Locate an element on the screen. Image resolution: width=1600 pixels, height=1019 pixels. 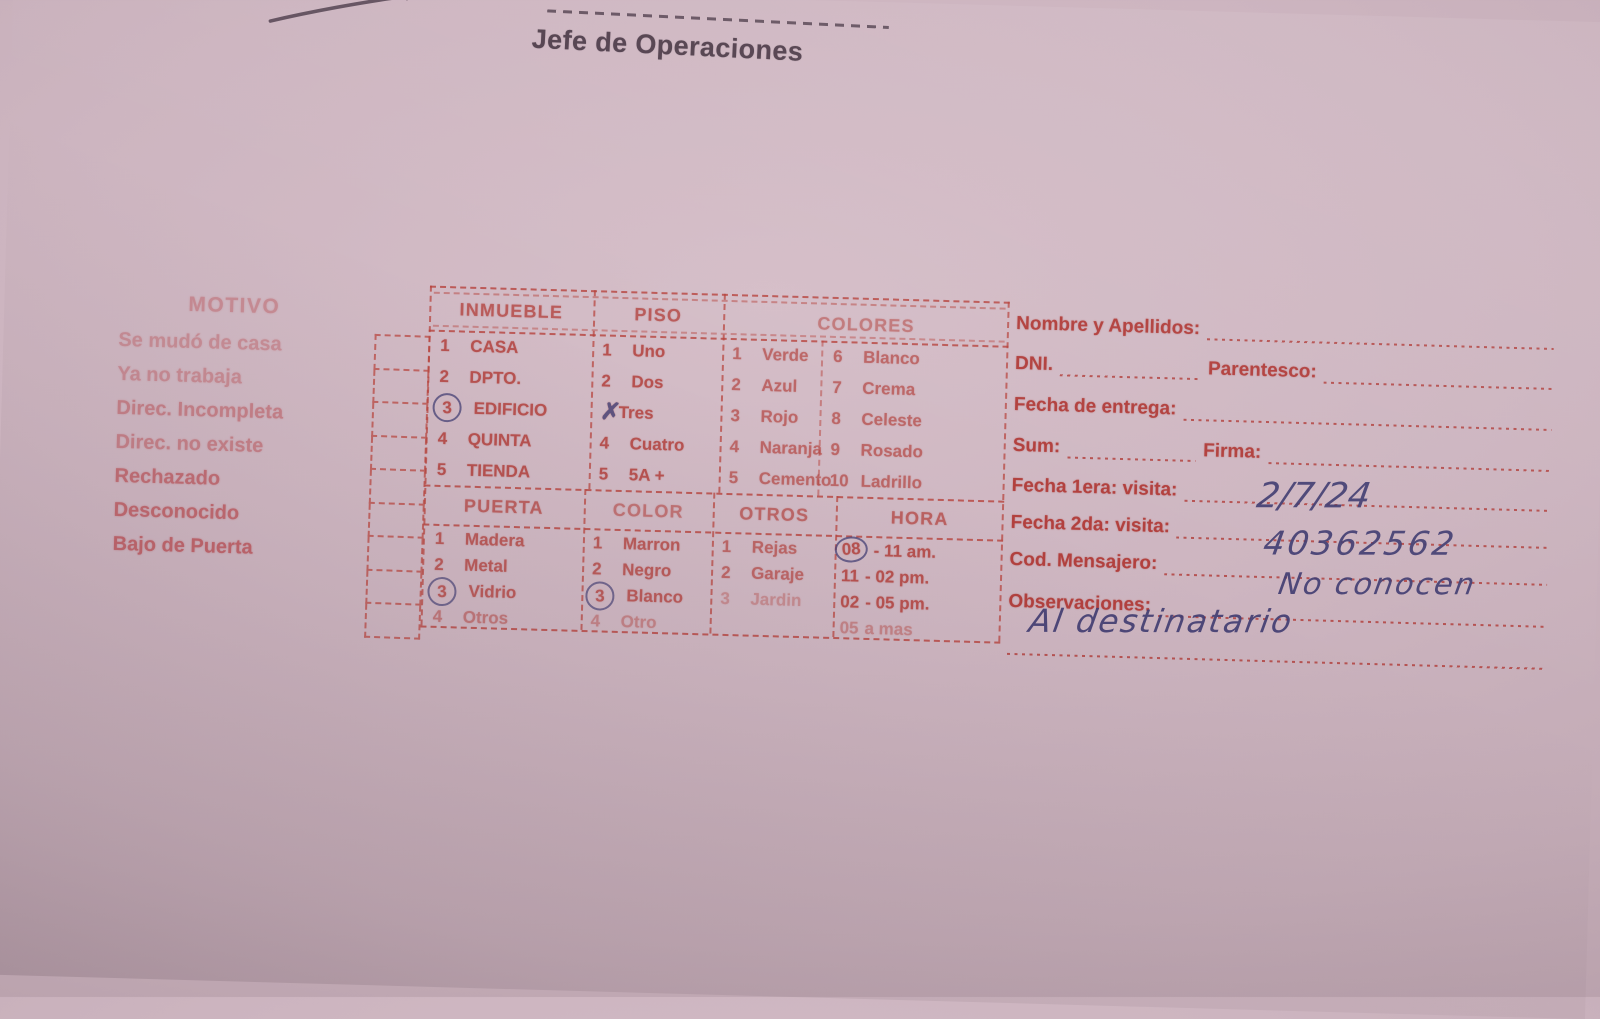
header-inmueble: INMUEBLE is located at coordinates (511, 310).